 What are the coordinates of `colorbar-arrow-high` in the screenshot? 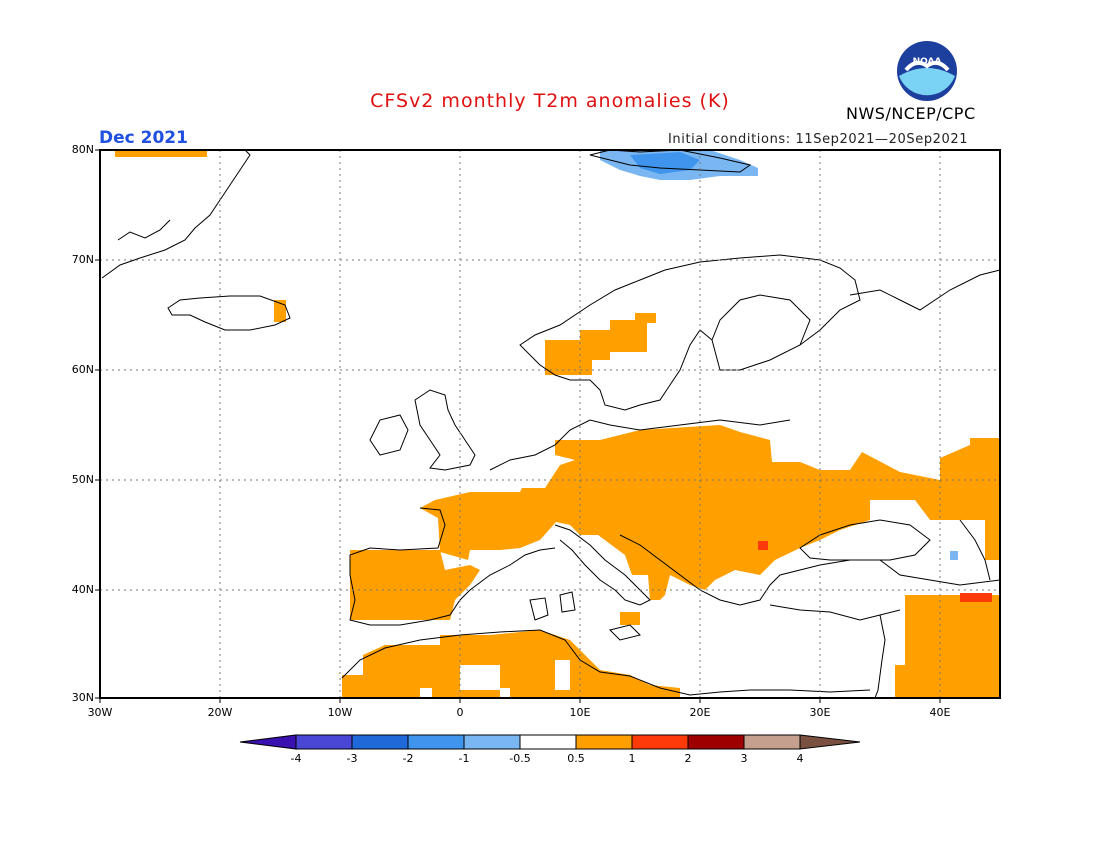 It's located at (830, 742).